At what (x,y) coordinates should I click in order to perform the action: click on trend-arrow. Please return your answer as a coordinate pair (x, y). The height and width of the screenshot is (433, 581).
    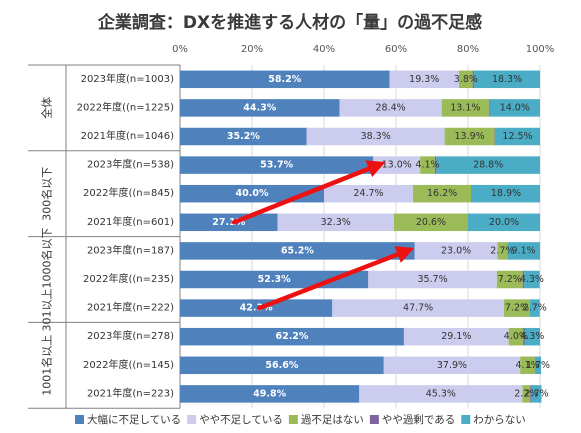
    Looking at the image, I should click on (335, 278).